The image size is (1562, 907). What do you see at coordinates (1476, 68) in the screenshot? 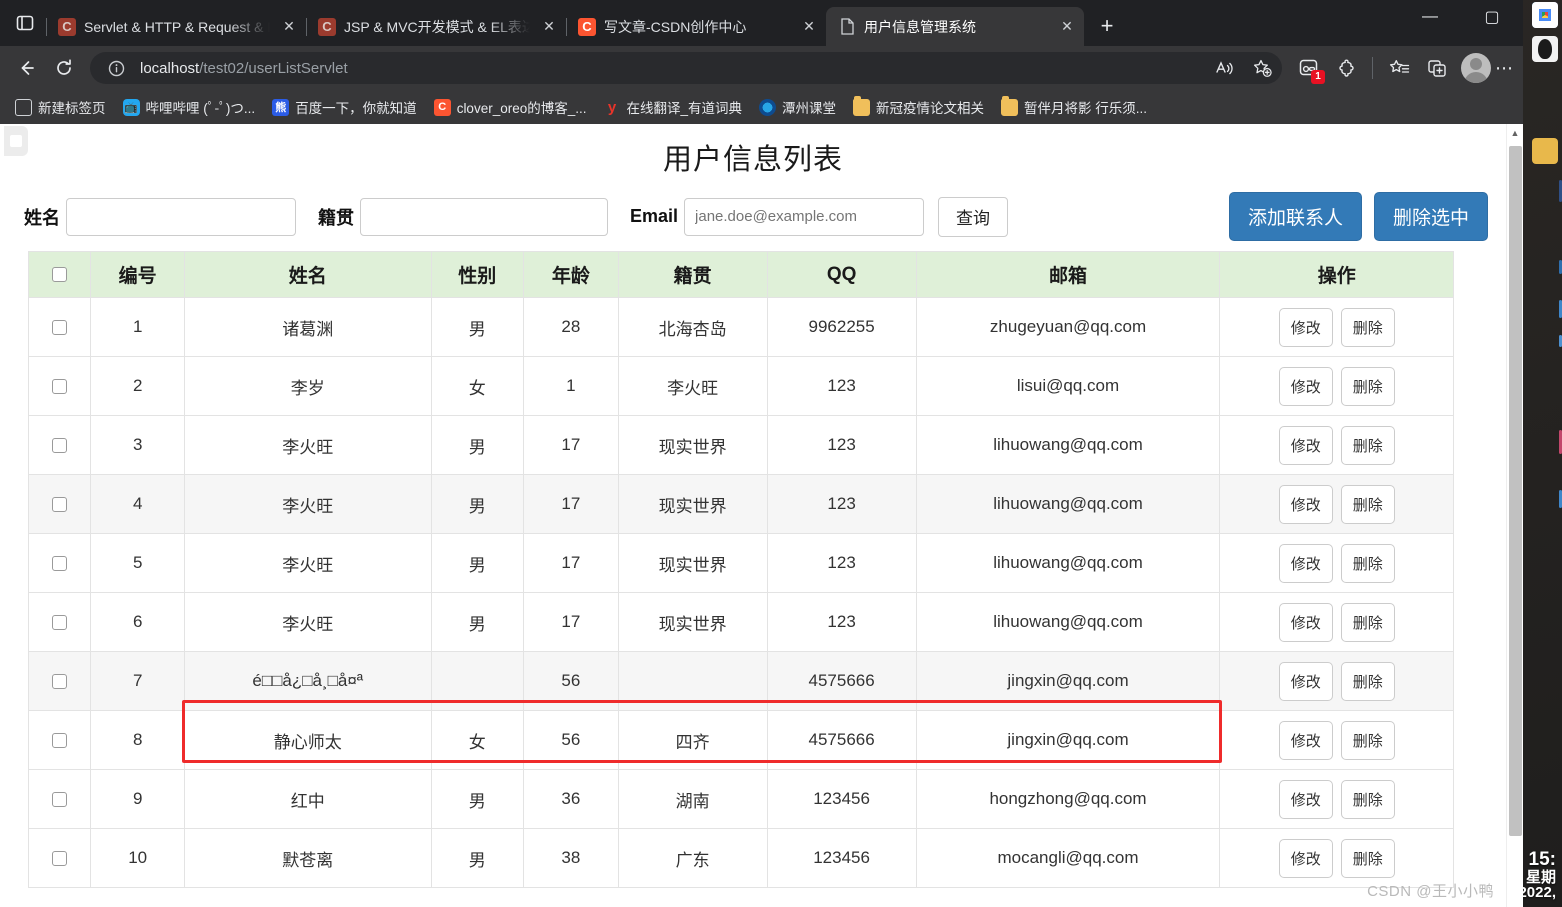
I see `profile-avatar-icon` at bounding box center [1476, 68].